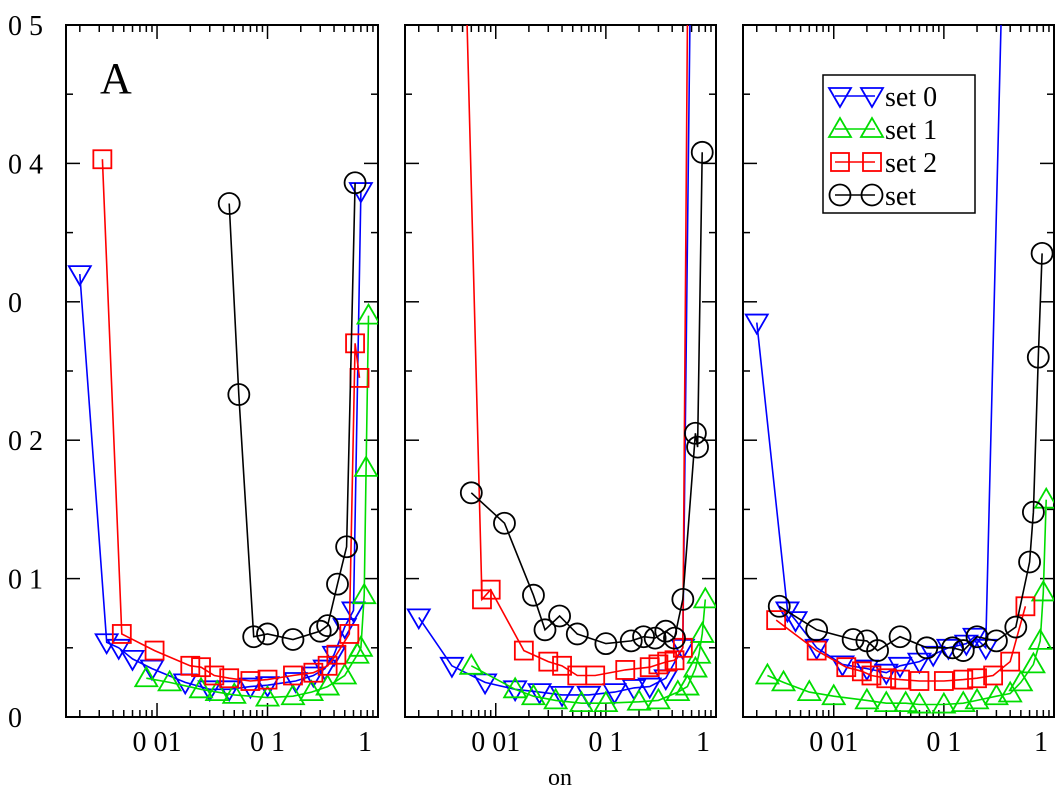 This screenshot has width=1062, height=801. What do you see at coordinates (911, 97) in the screenshot?
I see `legend-label: set 0` at bounding box center [911, 97].